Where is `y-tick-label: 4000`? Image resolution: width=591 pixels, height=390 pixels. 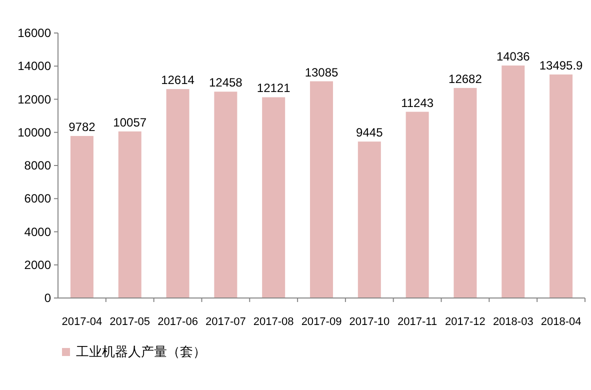
y-tick-label: 4000 is located at coordinates (38, 231).